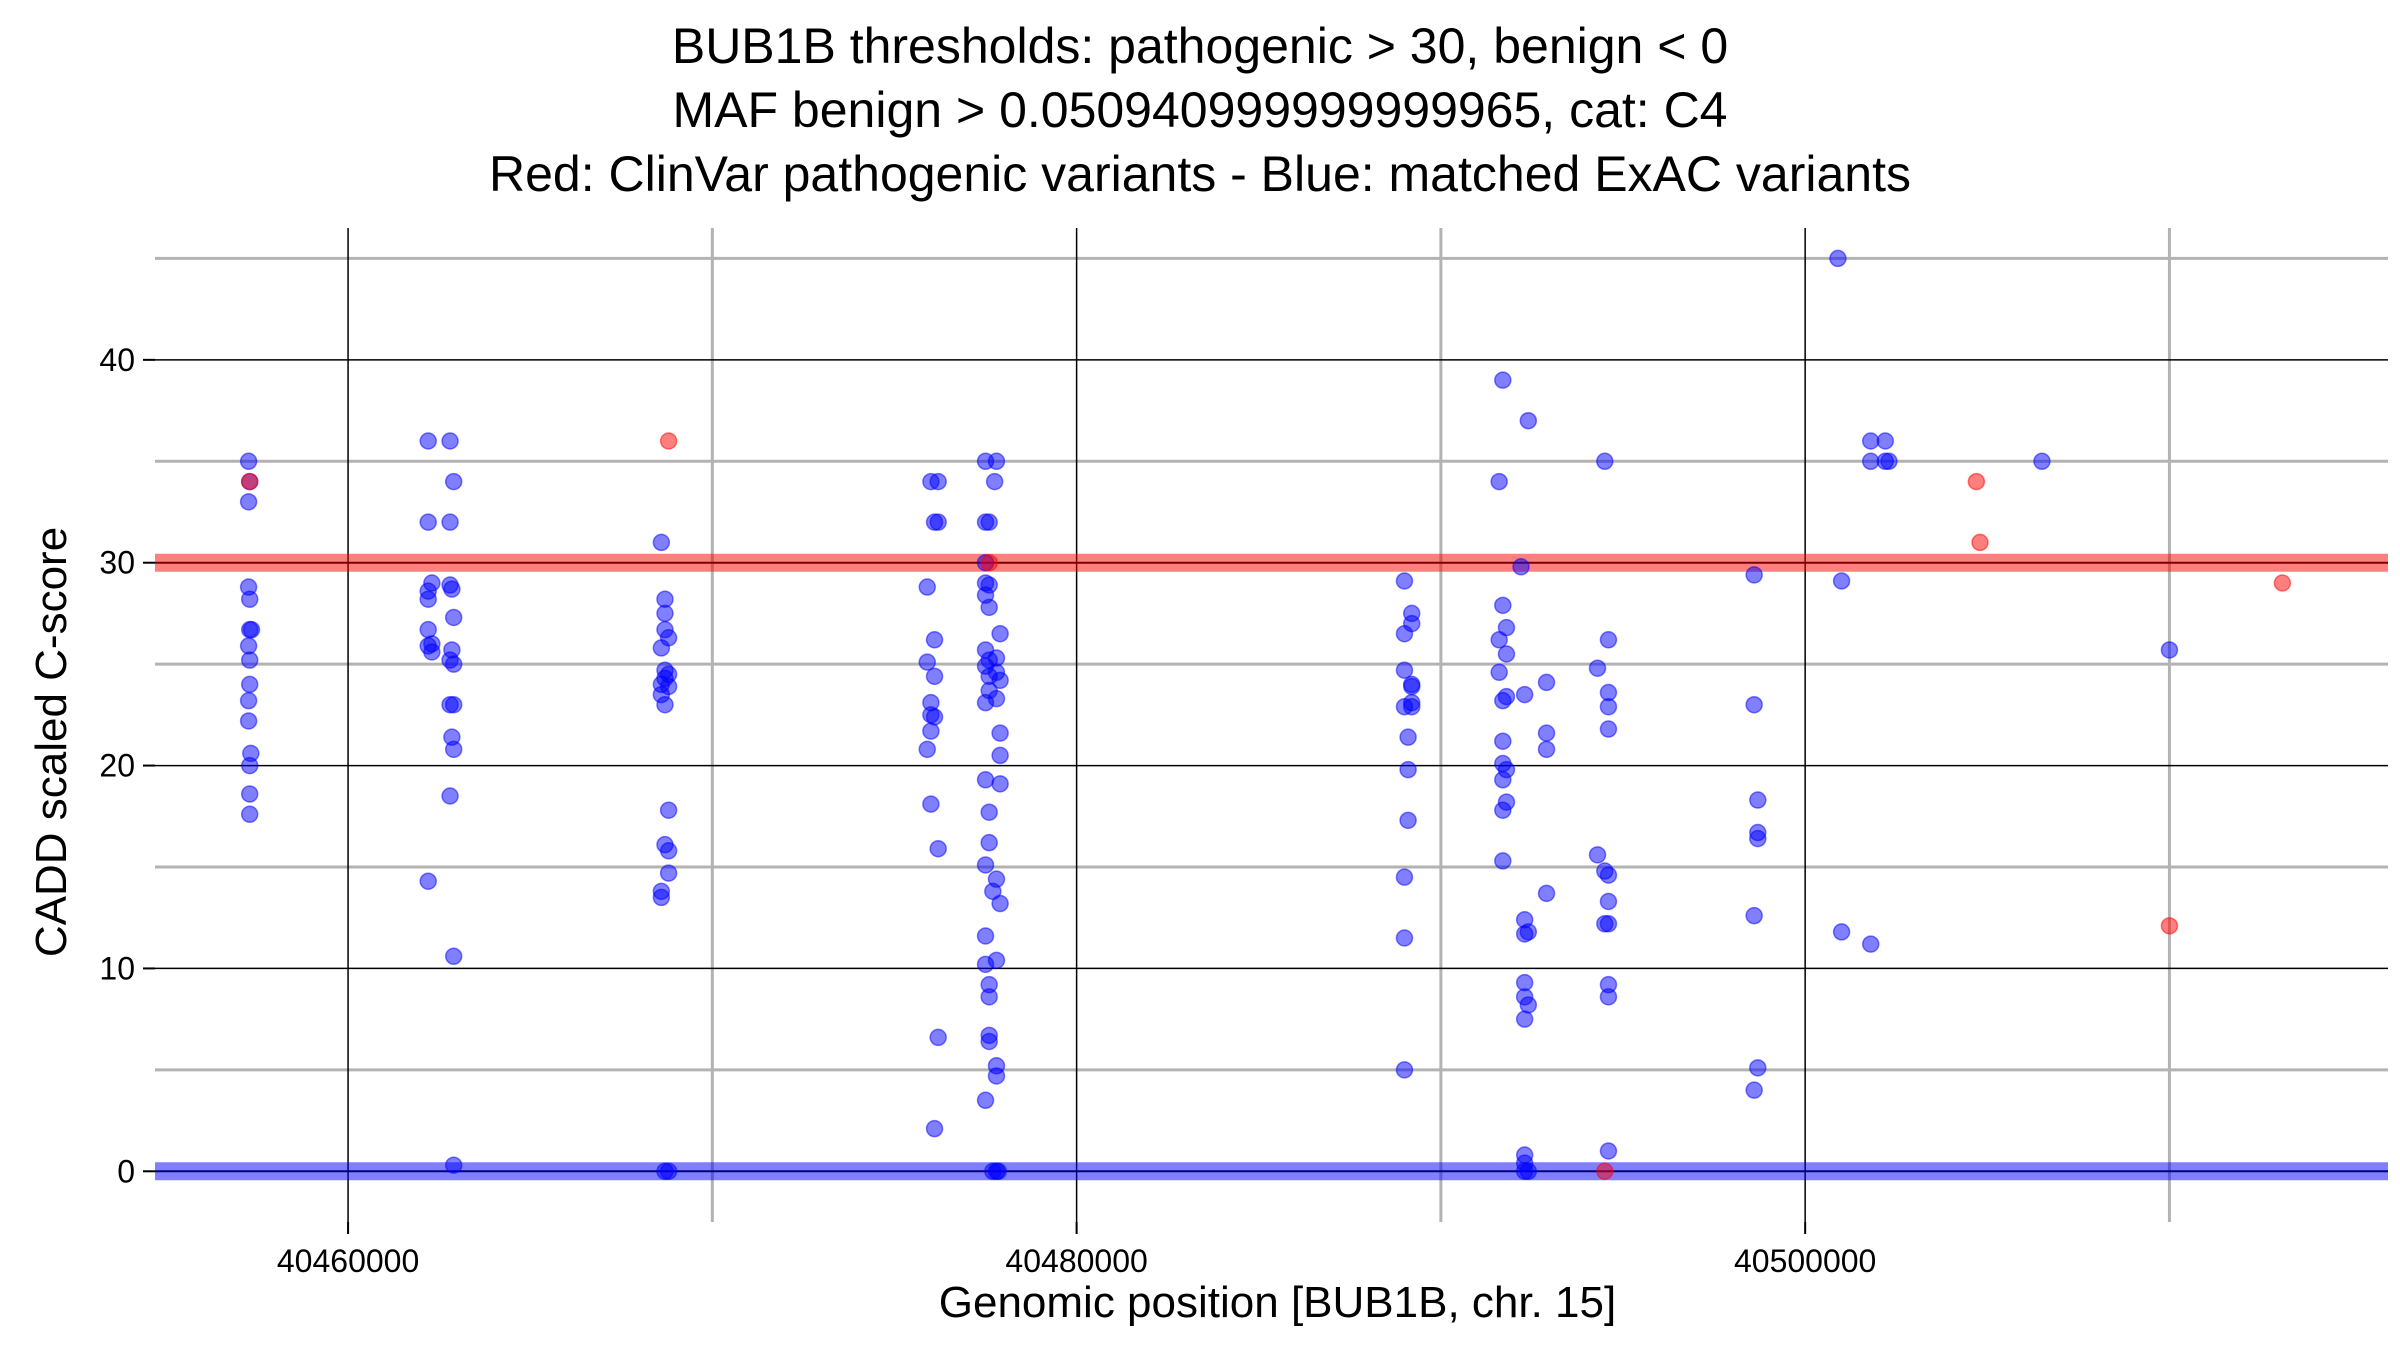 Image resolution: width=2400 pixels, height=1350 pixels. I want to click on x-axis-title: Genomic position [BUB1B, chr. 15], so click(1277, 1302).